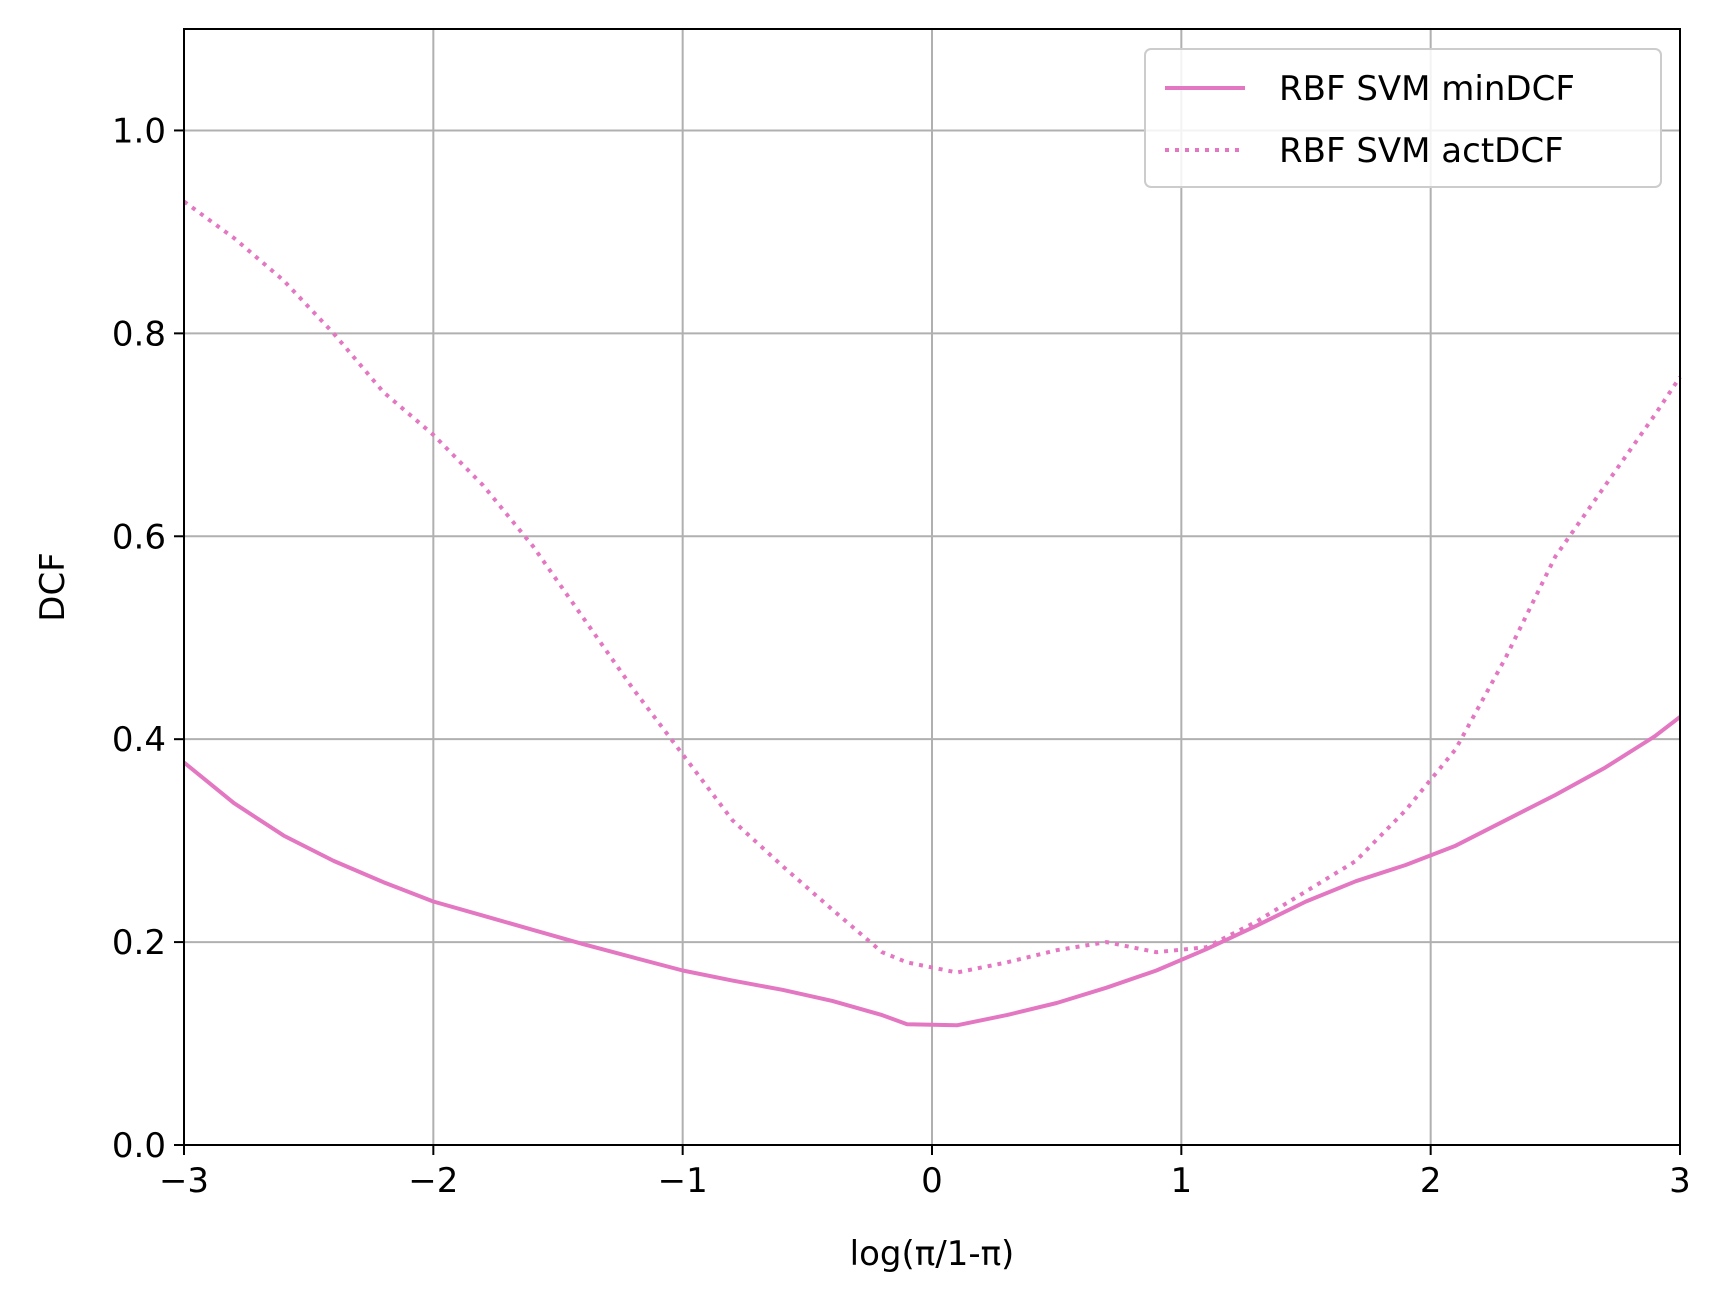 This screenshot has height=1298, width=1715. I want to click on legend-box, so click(1403, 118).